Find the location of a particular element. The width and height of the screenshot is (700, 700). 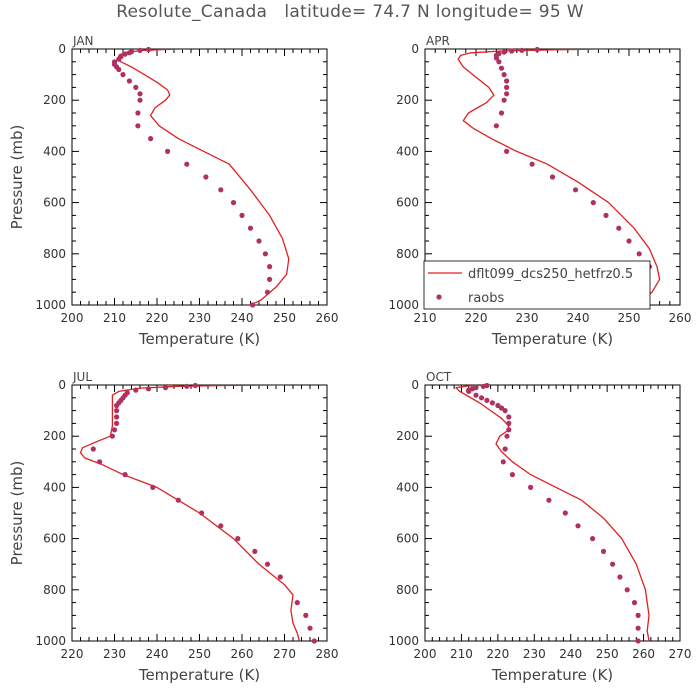

panel-jul-ytick-label: 1000 is located at coordinates (50, 641).